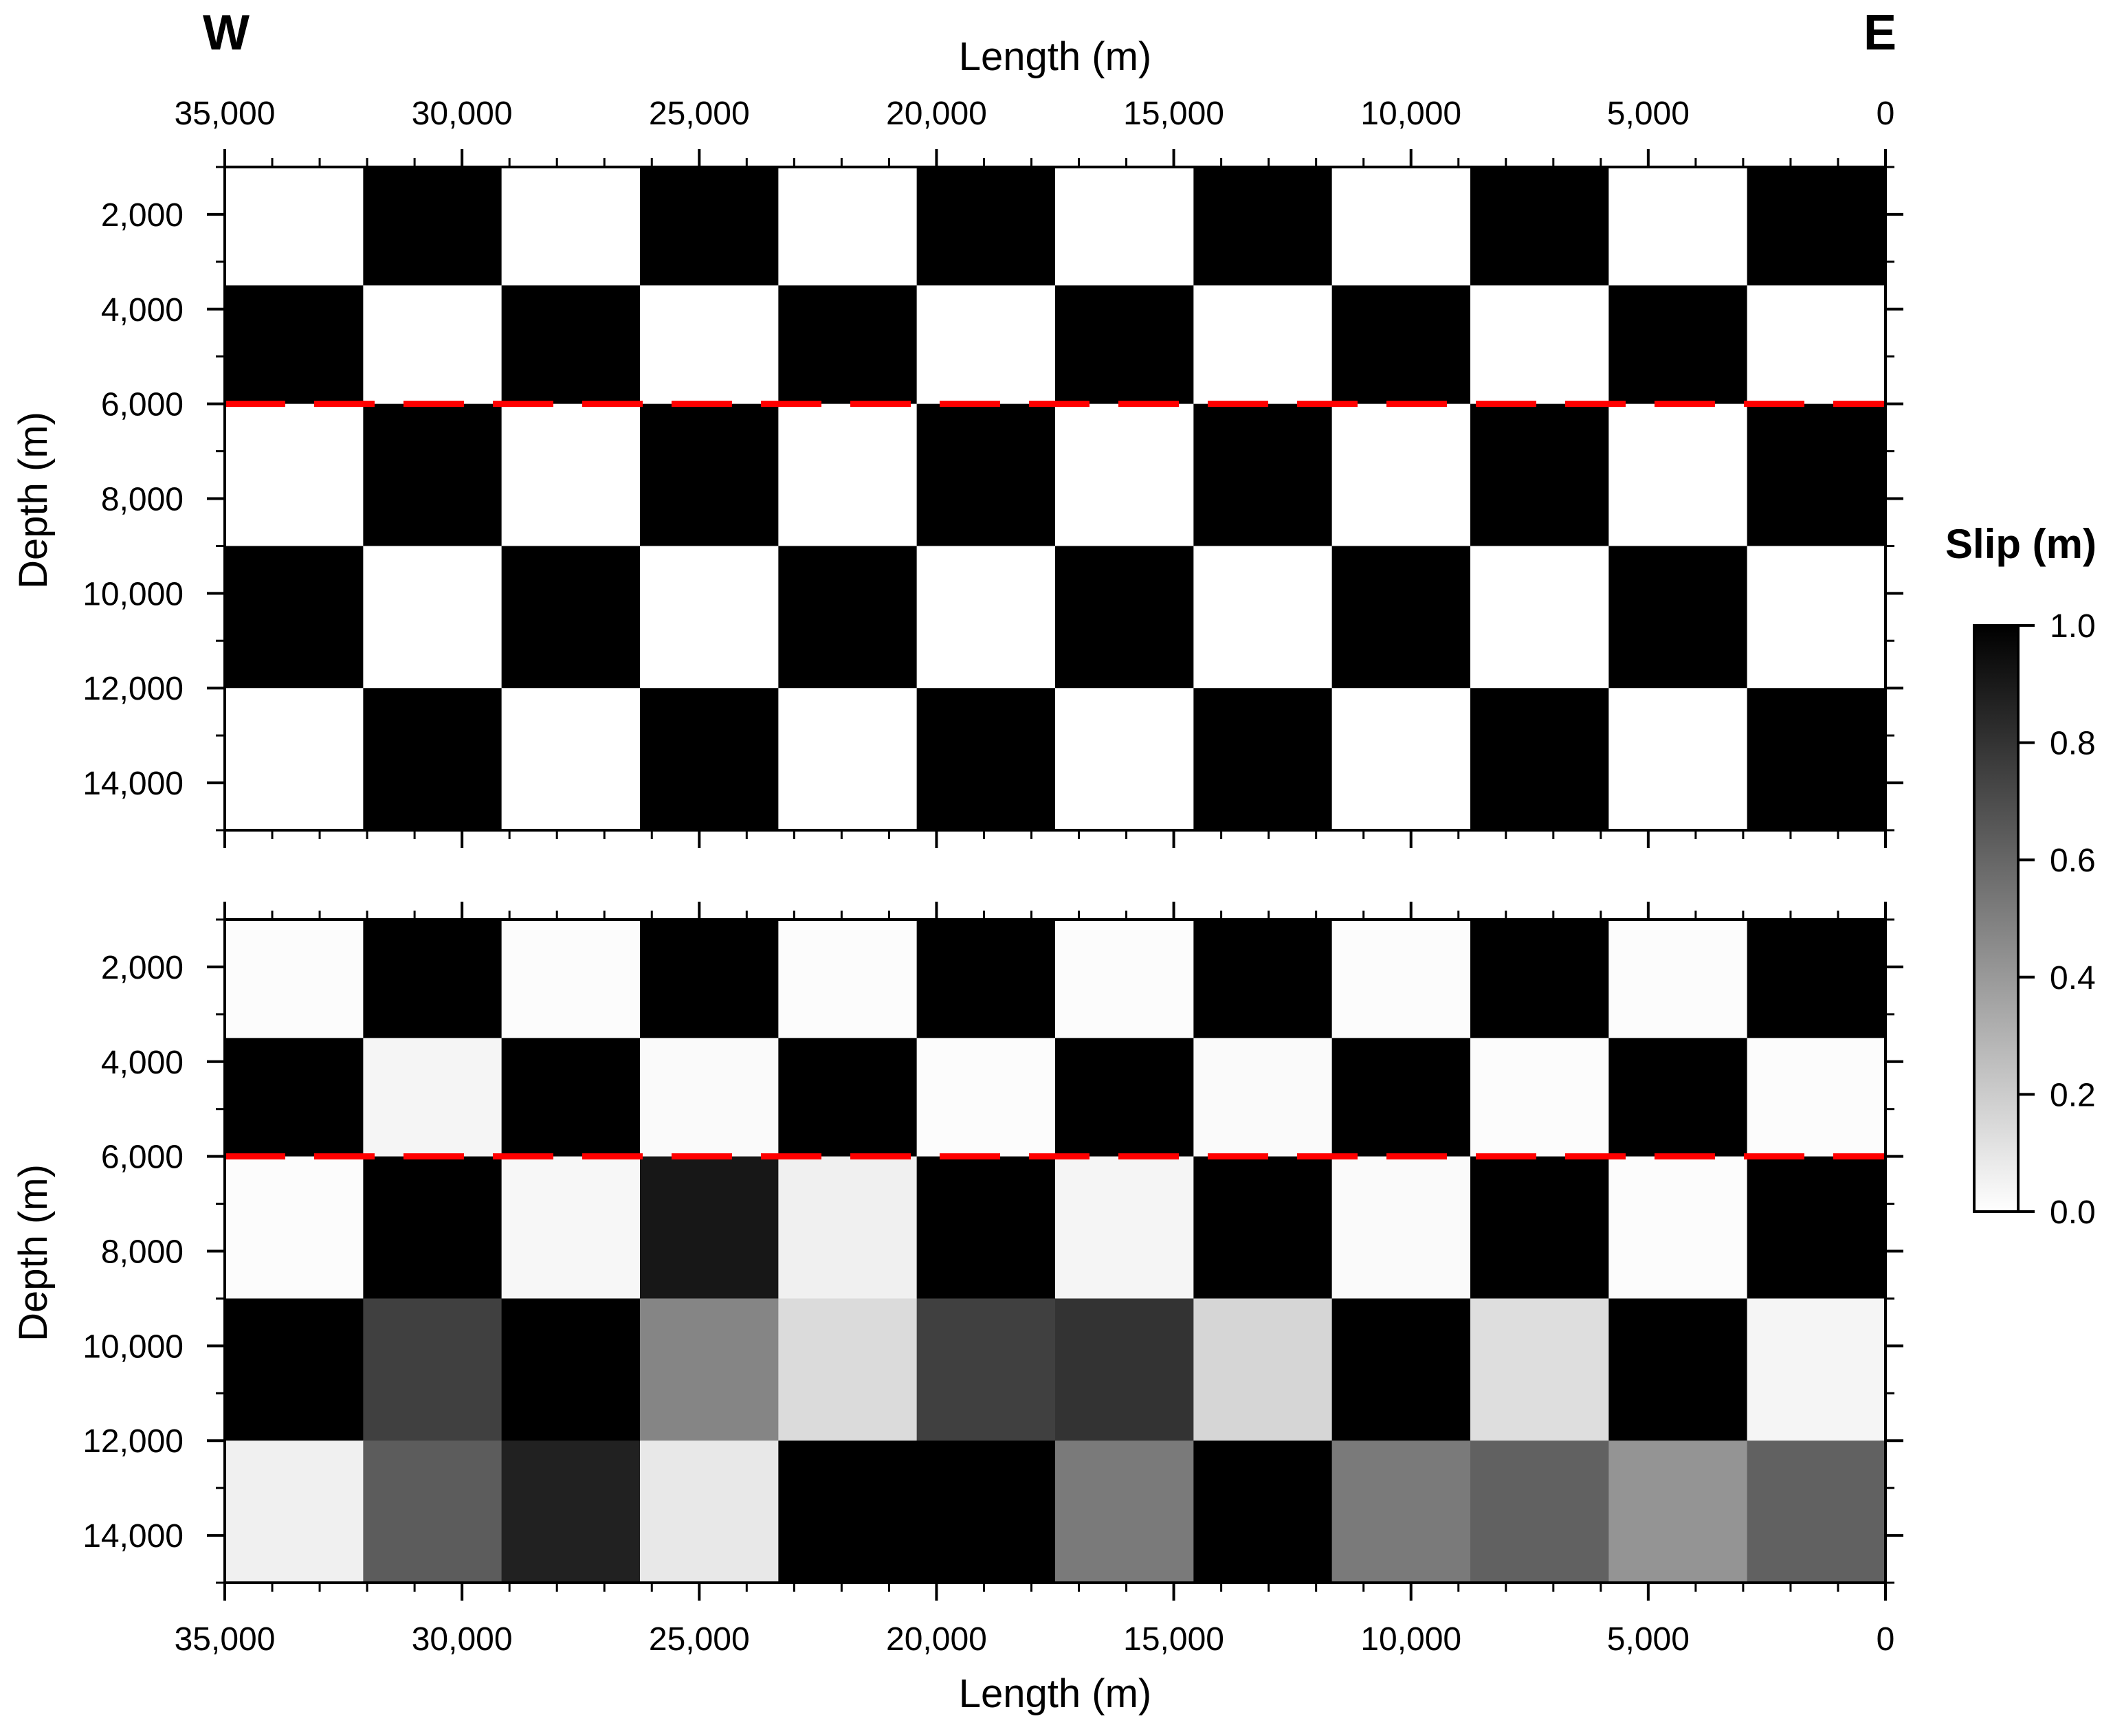  Describe the element at coordinates (1124, 759) in the screenshot. I see `slip-cell-r4-c6` at that location.